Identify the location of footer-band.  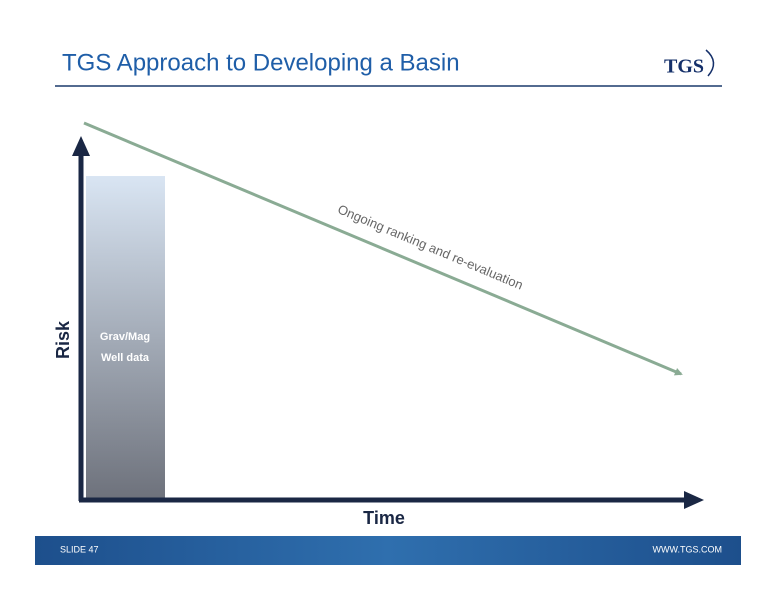
(388, 550).